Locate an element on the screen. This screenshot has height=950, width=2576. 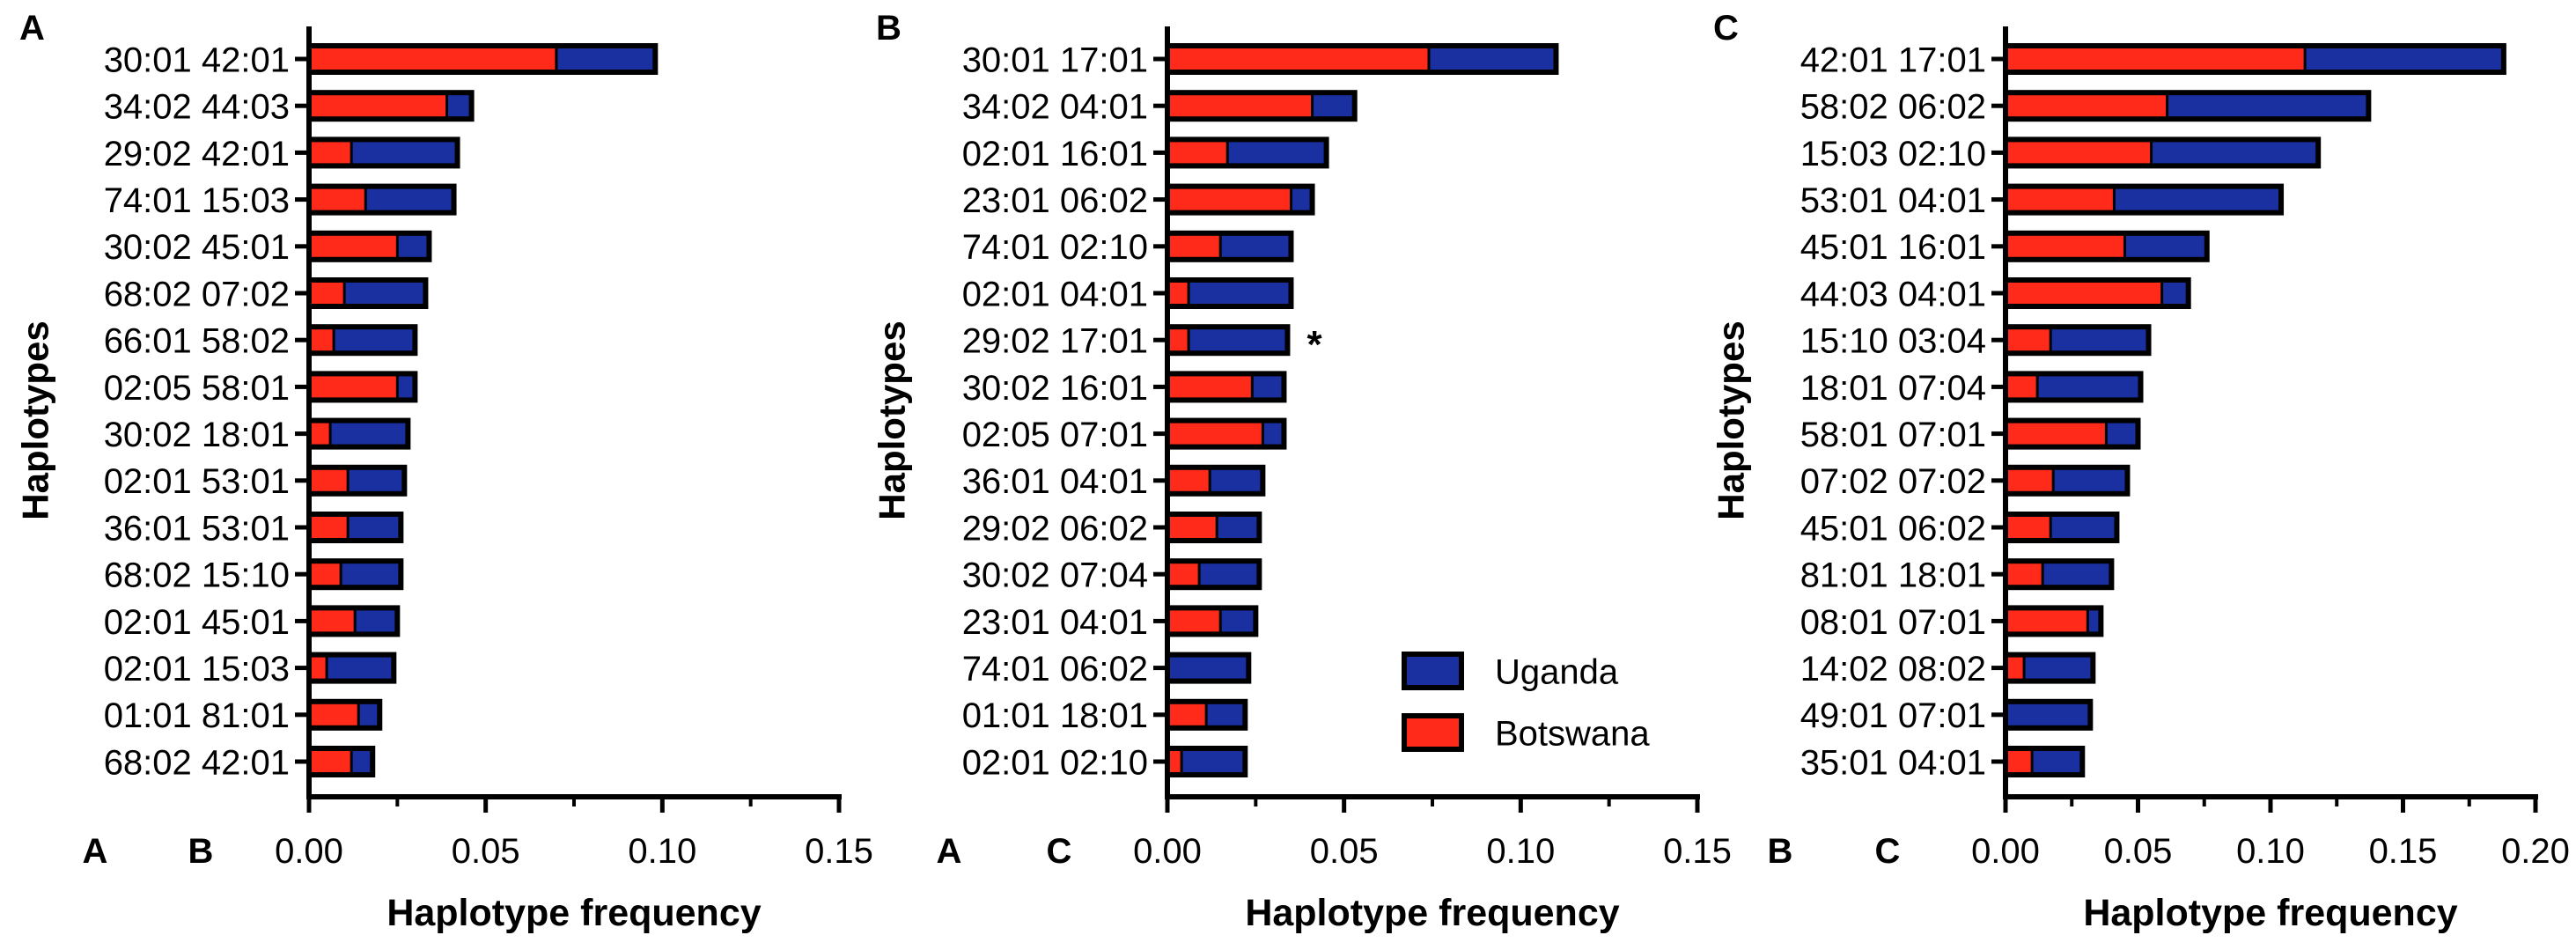
legend-swatch-uganda is located at coordinates (1433, 671).